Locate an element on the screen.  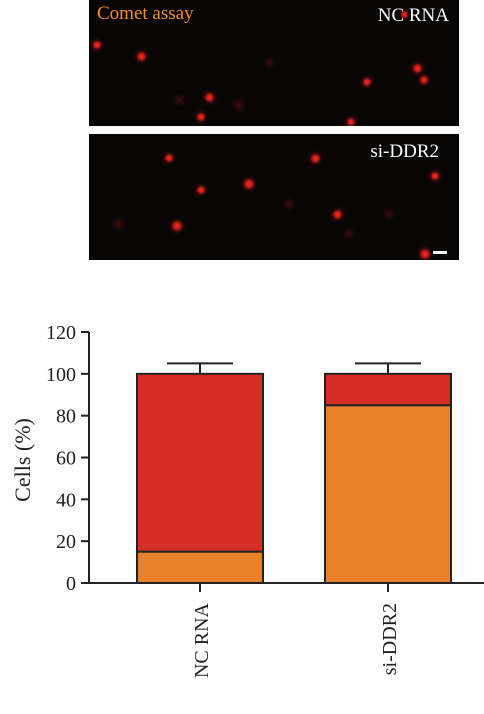
y-tick-label: 20 is located at coordinates (66, 542).